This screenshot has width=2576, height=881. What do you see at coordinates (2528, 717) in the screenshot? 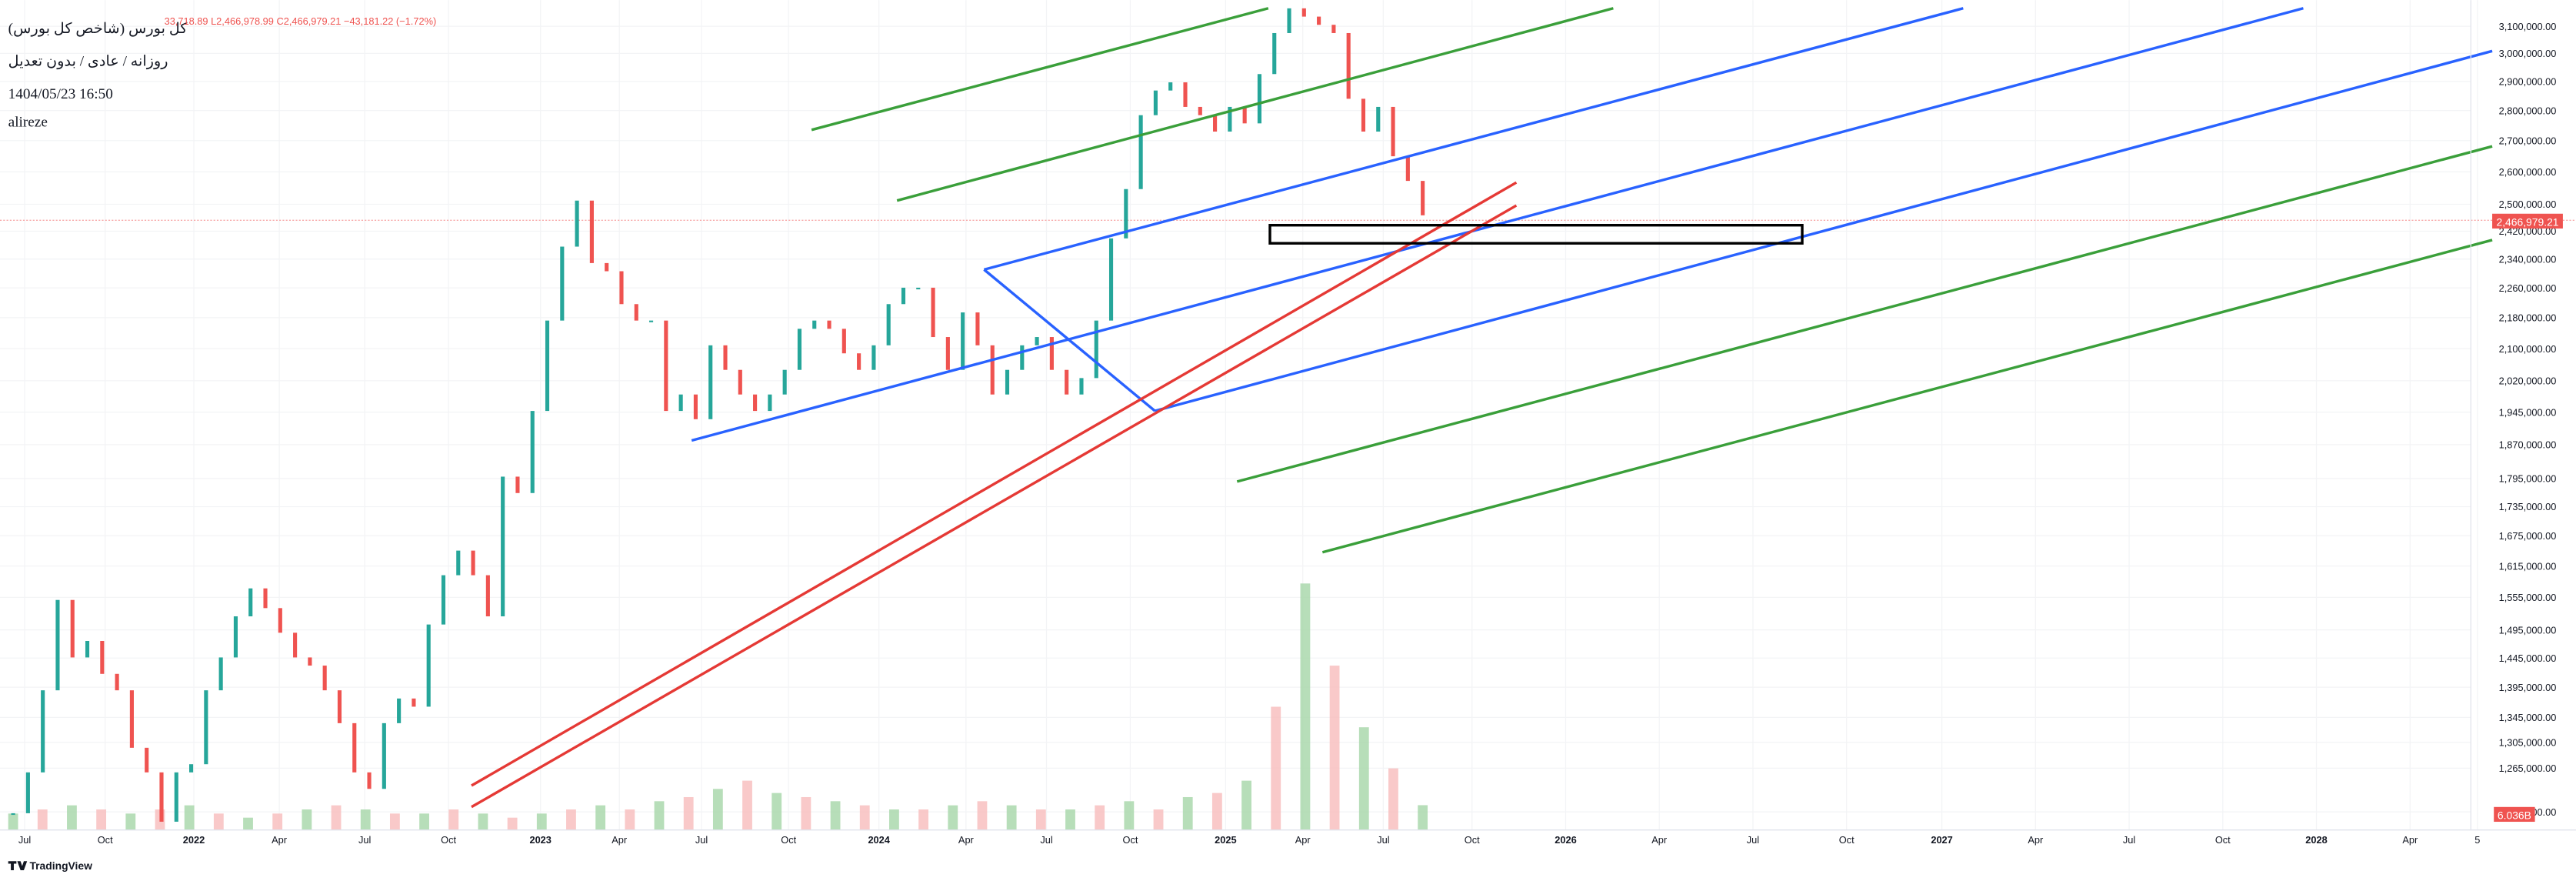
I see `y-tick-label: 1,345,000.00` at bounding box center [2528, 717].